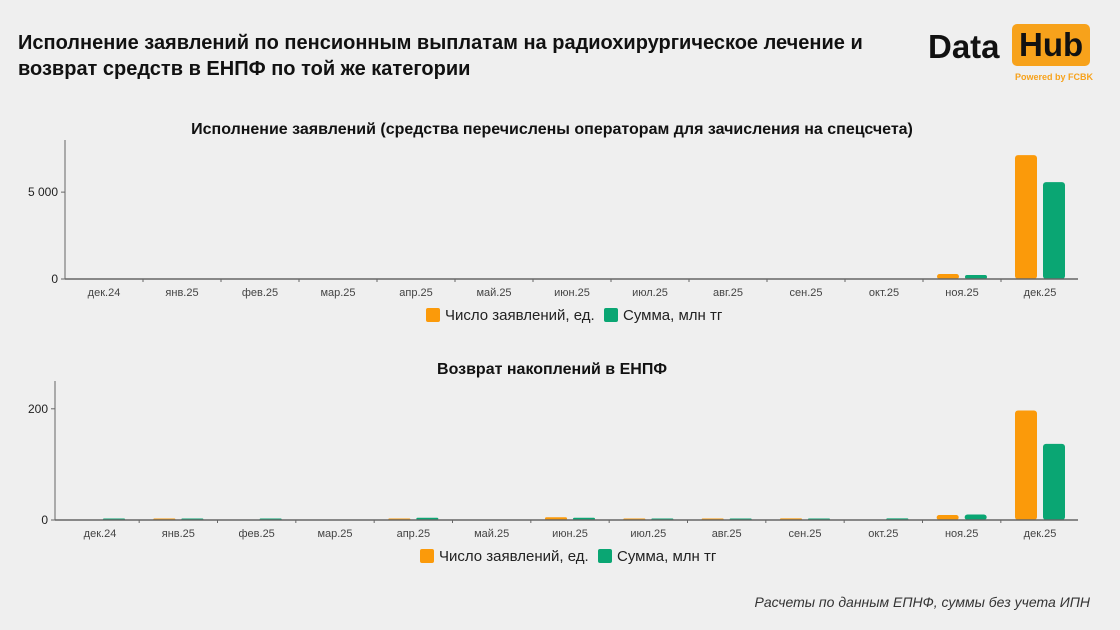  I want to click on logo-tagline: Powered by FCBK, so click(1054, 77).